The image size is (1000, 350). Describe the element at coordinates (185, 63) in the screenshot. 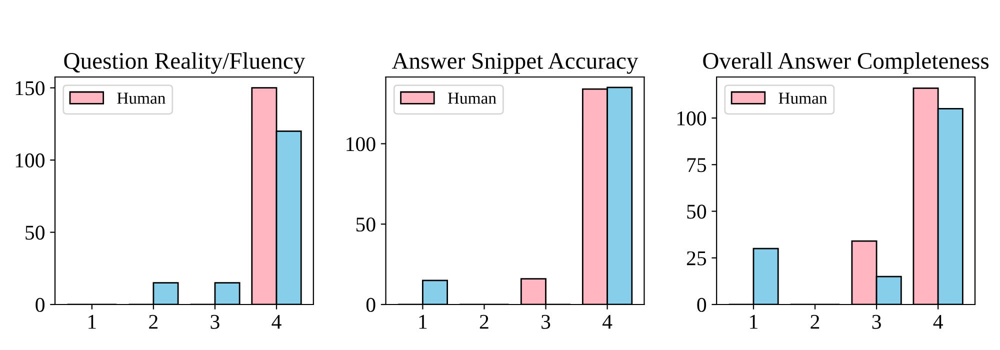

I see `chart-title: Question Reality/Fluency` at that location.